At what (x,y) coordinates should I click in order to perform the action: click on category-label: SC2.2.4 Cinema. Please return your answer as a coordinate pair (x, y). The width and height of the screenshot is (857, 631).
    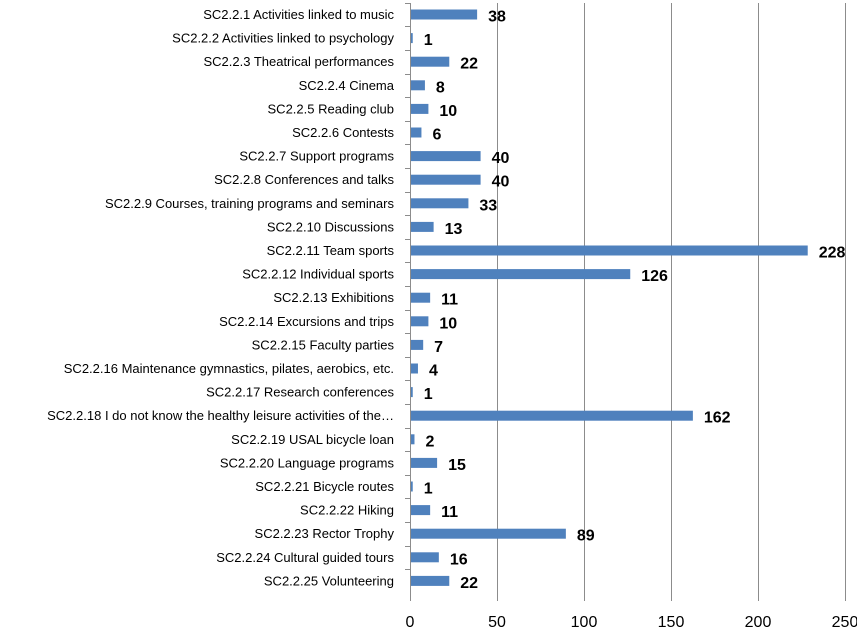
    Looking at the image, I should click on (347, 85).